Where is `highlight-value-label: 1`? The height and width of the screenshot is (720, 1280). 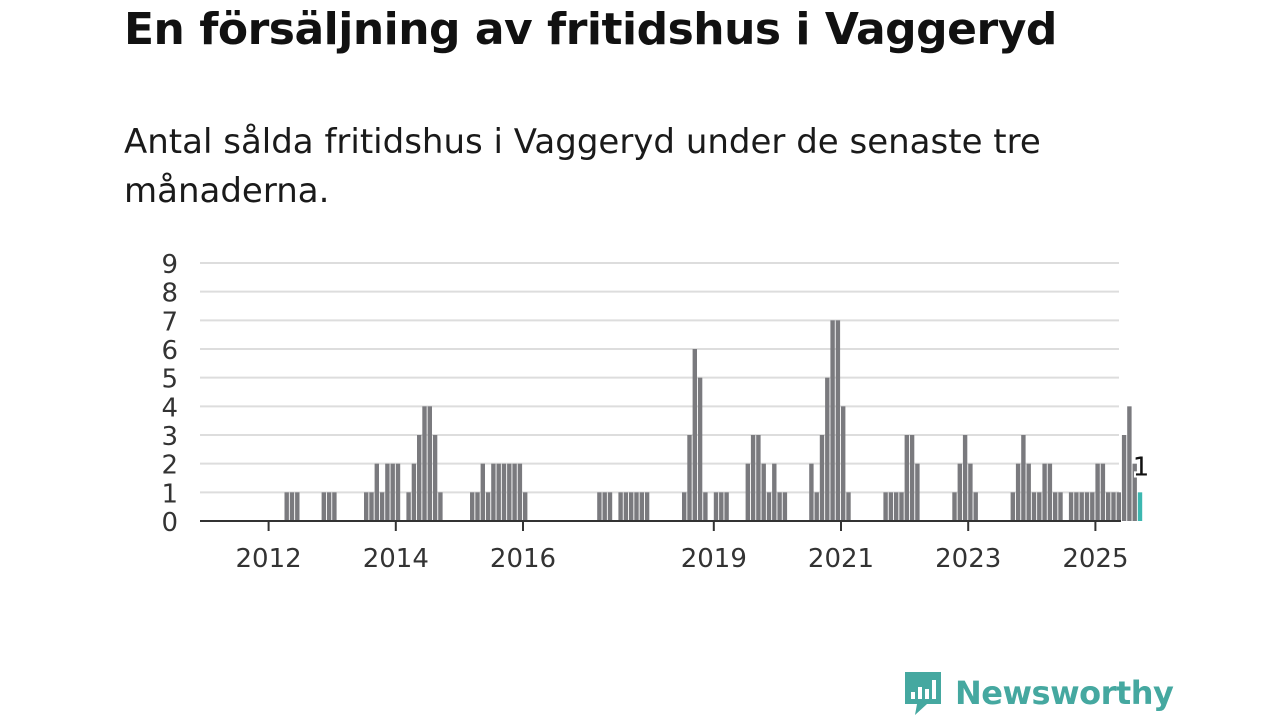 highlight-value-label: 1 is located at coordinates (1141, 467).